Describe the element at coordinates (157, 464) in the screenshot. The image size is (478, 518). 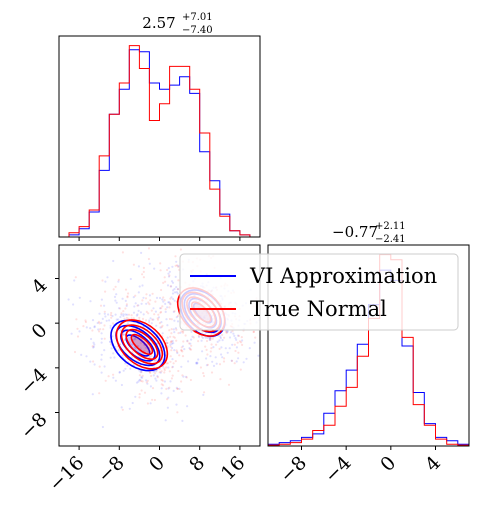
I see `joint-x-tick-label: 0` at that location.